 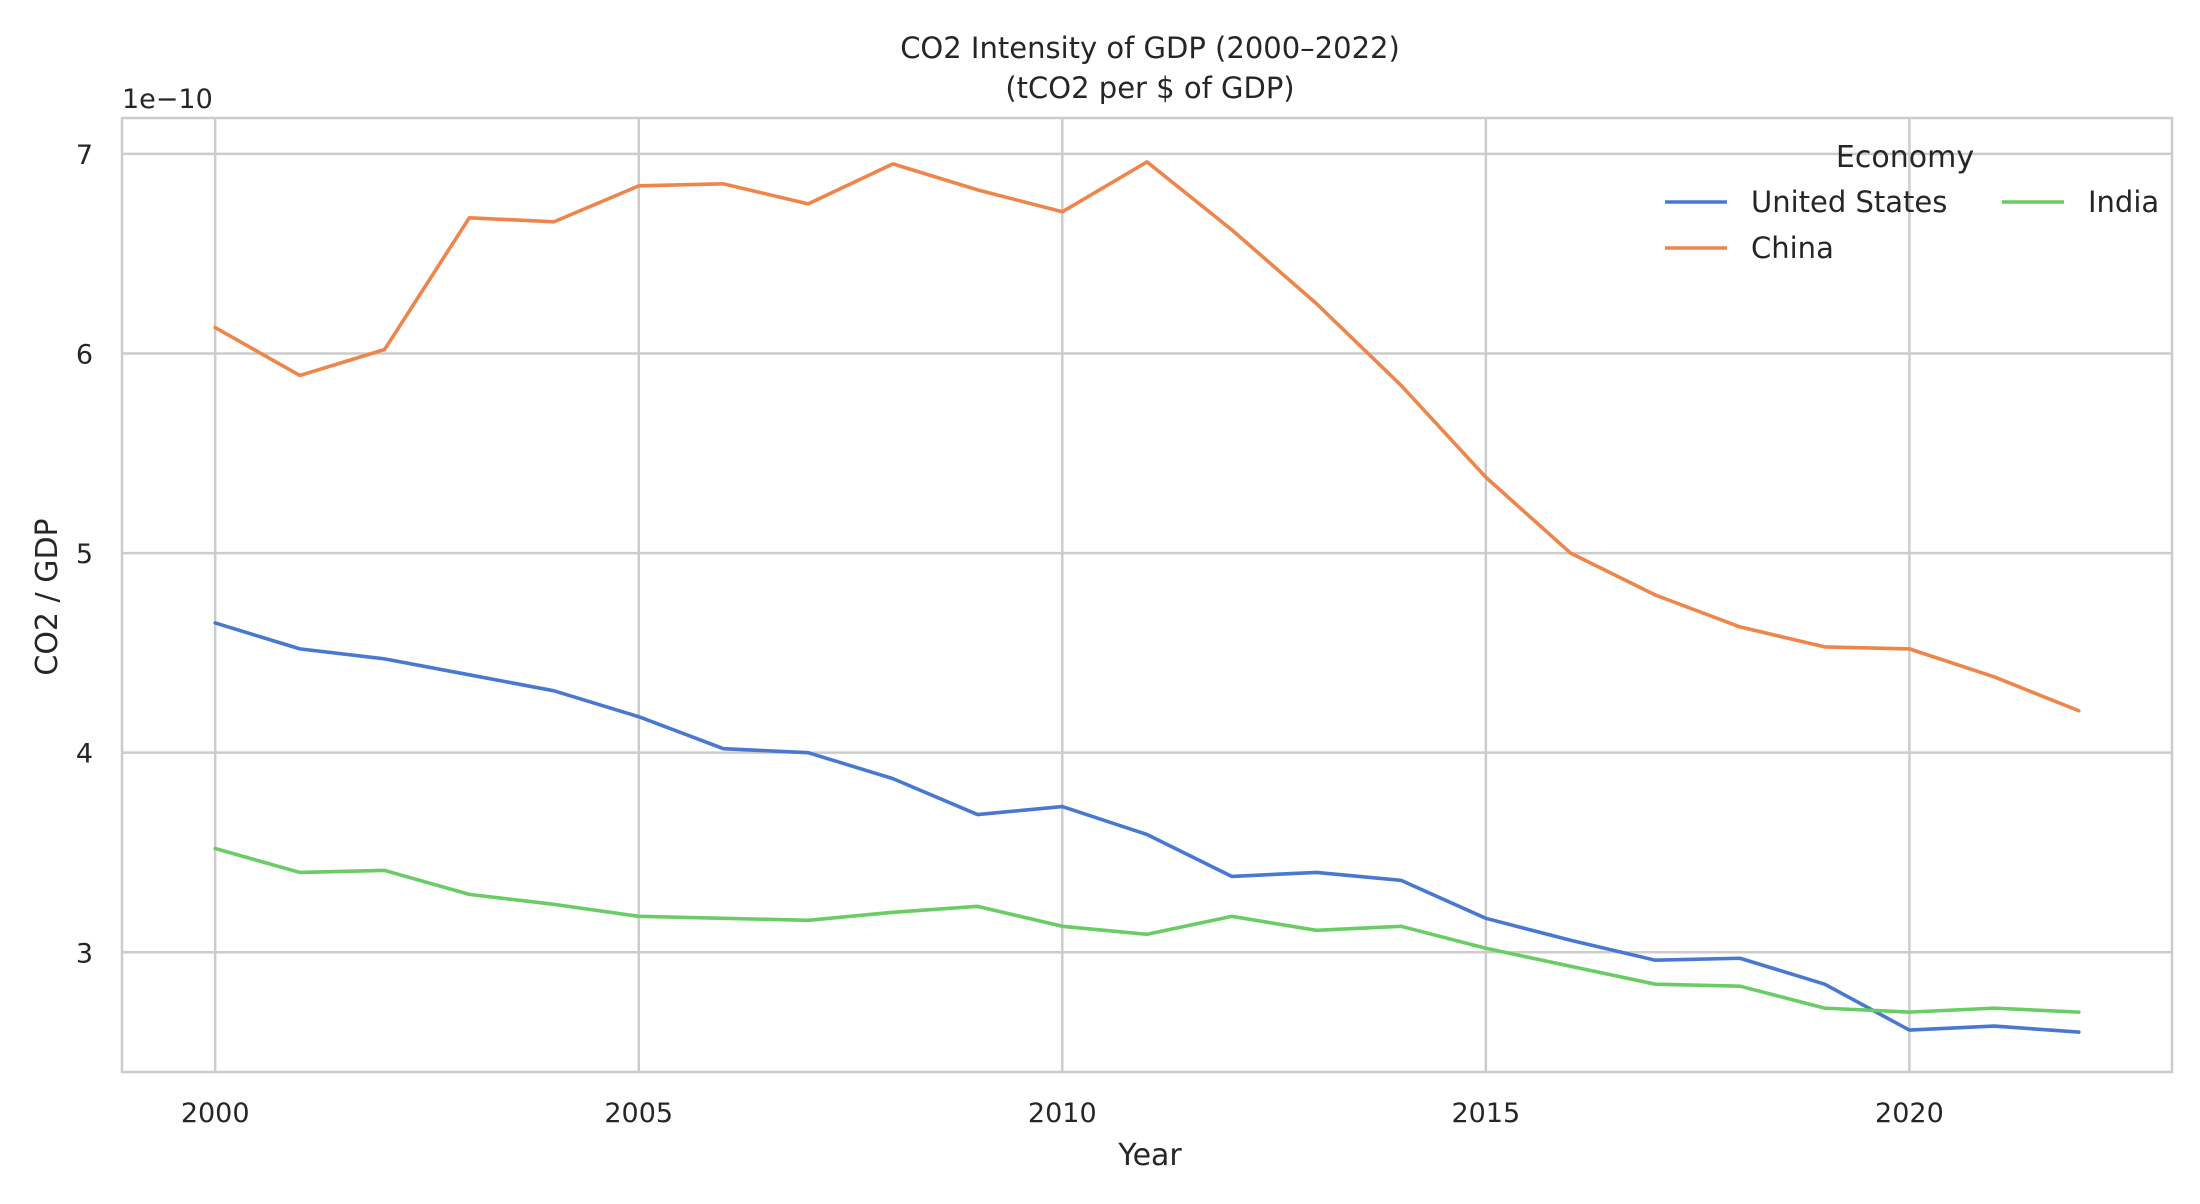 I want to click on x-tick-label: 2020, so click(x=1909, y=1113).